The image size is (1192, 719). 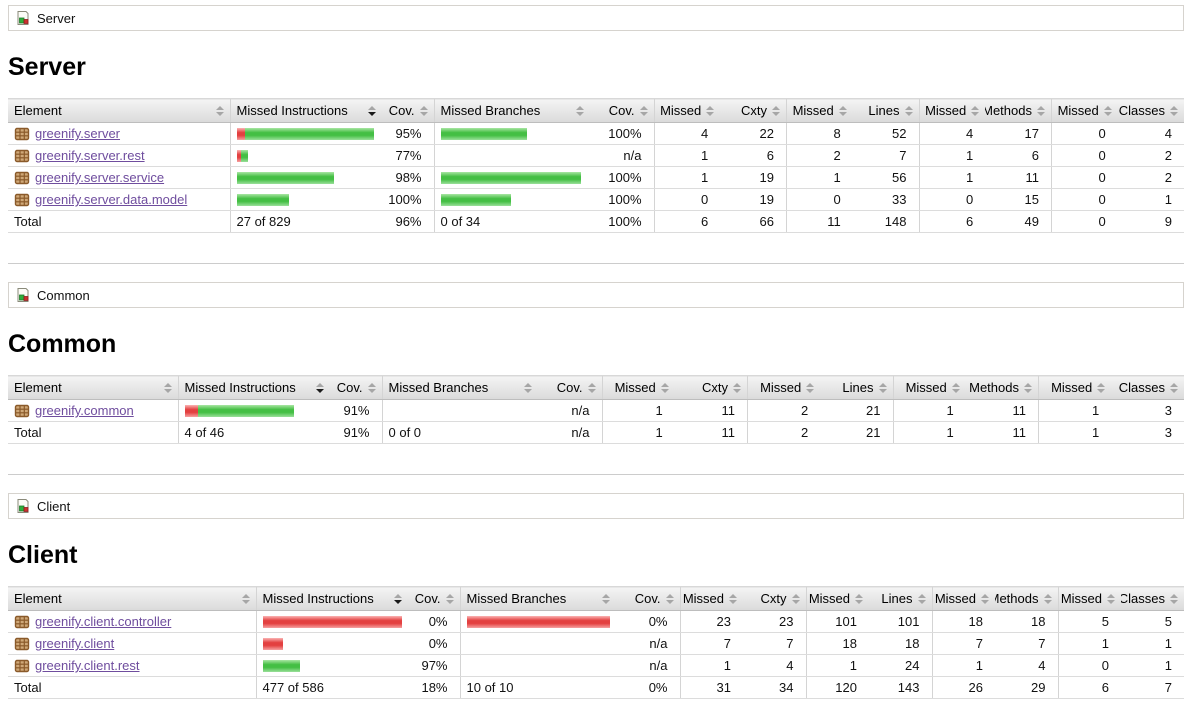 I want to click on metric-value: 148, so click(x=885, y=221).